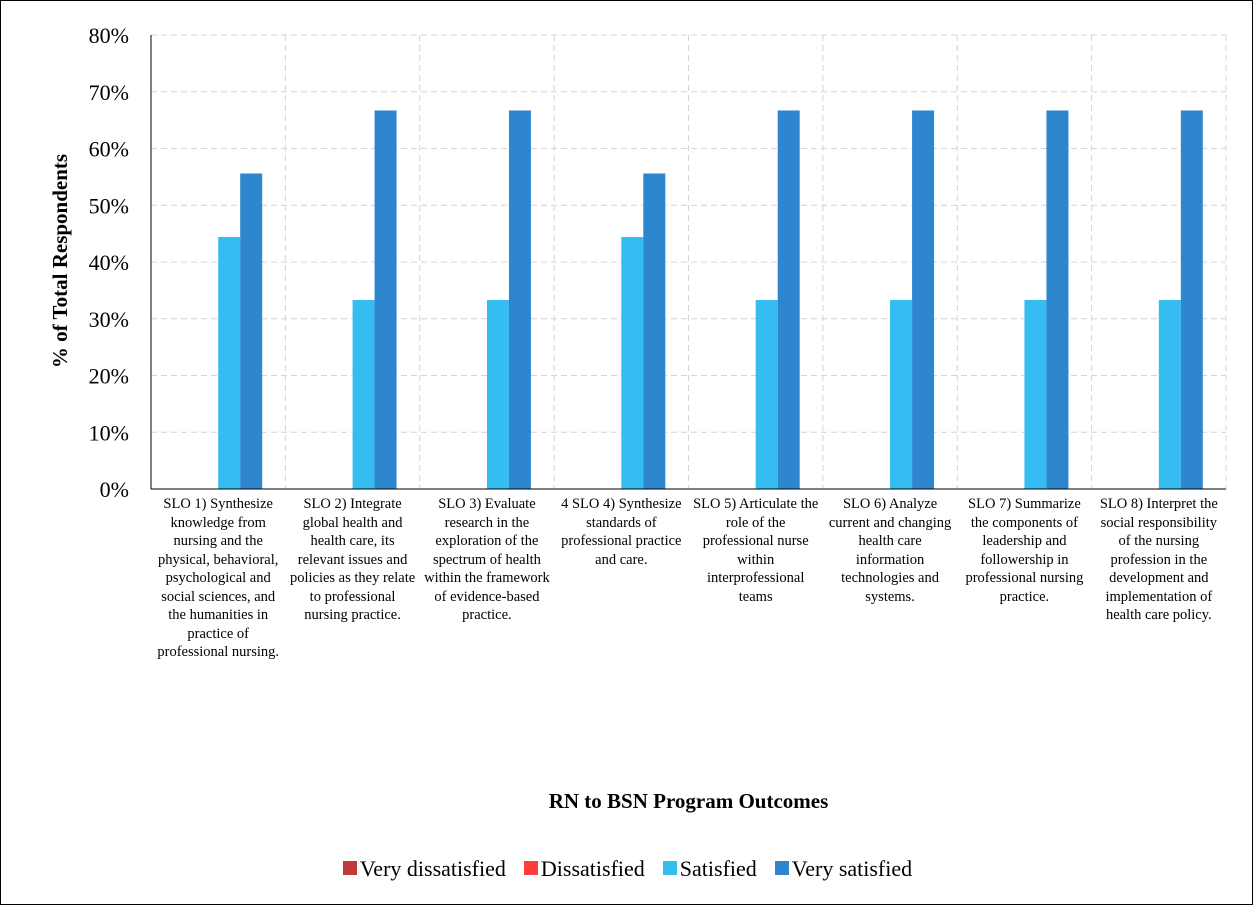  What do you see at coordinates (109, 319) in the screenshot?
I see `y-tick-label: 30%` at bounding box center [109, 319].